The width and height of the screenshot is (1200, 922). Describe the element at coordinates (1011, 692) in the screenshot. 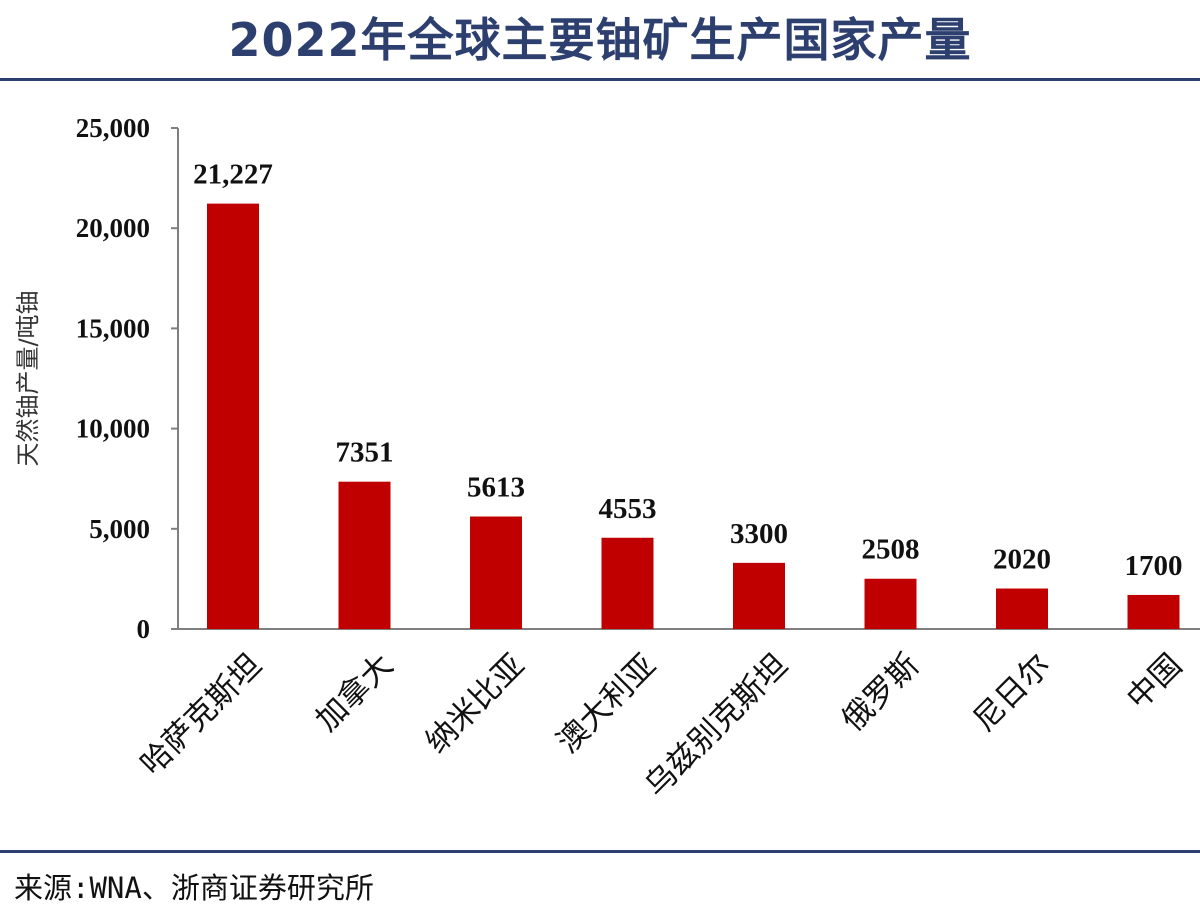

I see `category-label: 尼日尔` at that location.